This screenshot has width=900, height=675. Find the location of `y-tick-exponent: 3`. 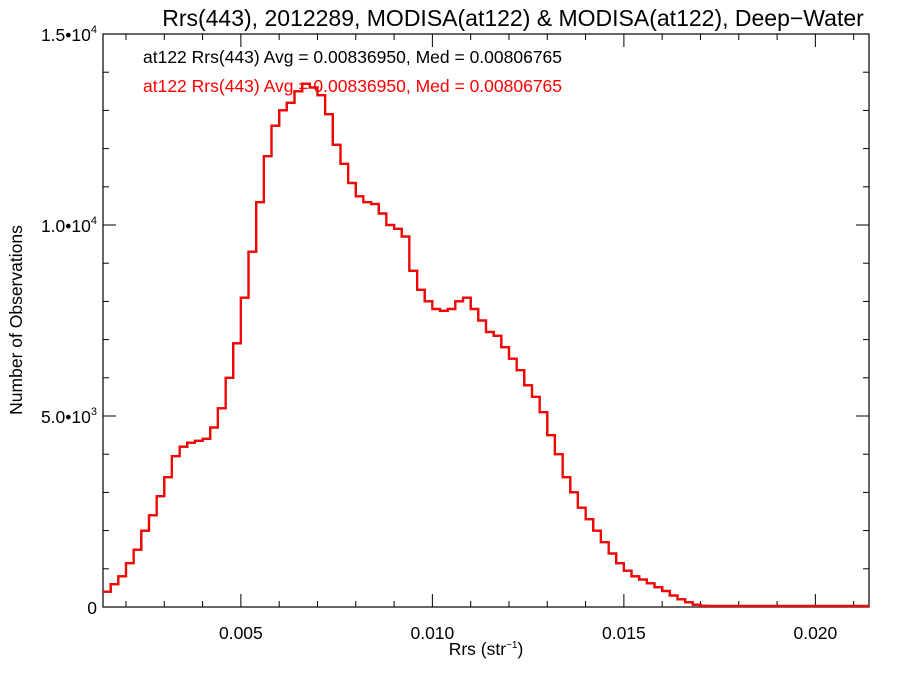

y-tick-exponent: 3 is located at coordinates (94, 412).